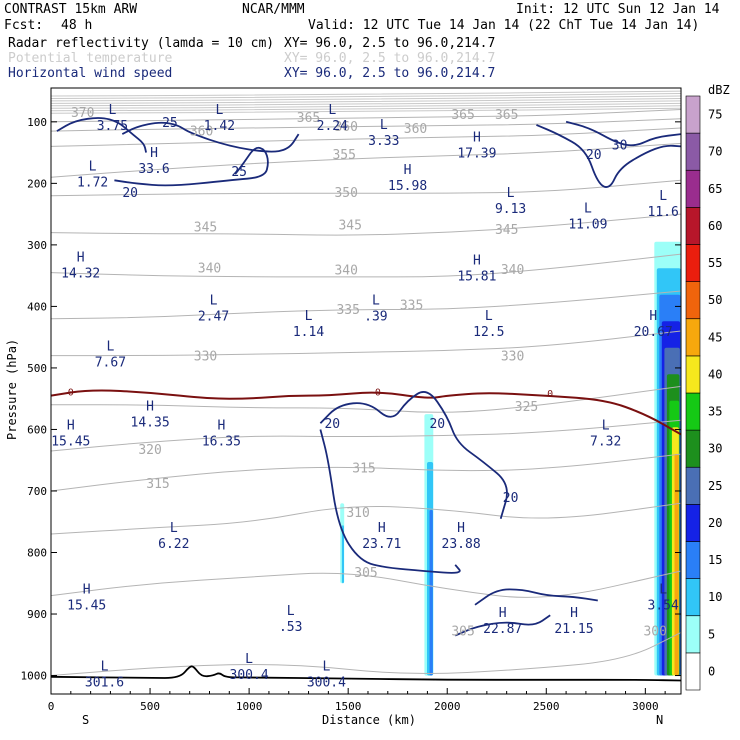 The height and width of the screenshot is (740, 740). I want to click on extremum-value: 1.42, so click(219, 126).